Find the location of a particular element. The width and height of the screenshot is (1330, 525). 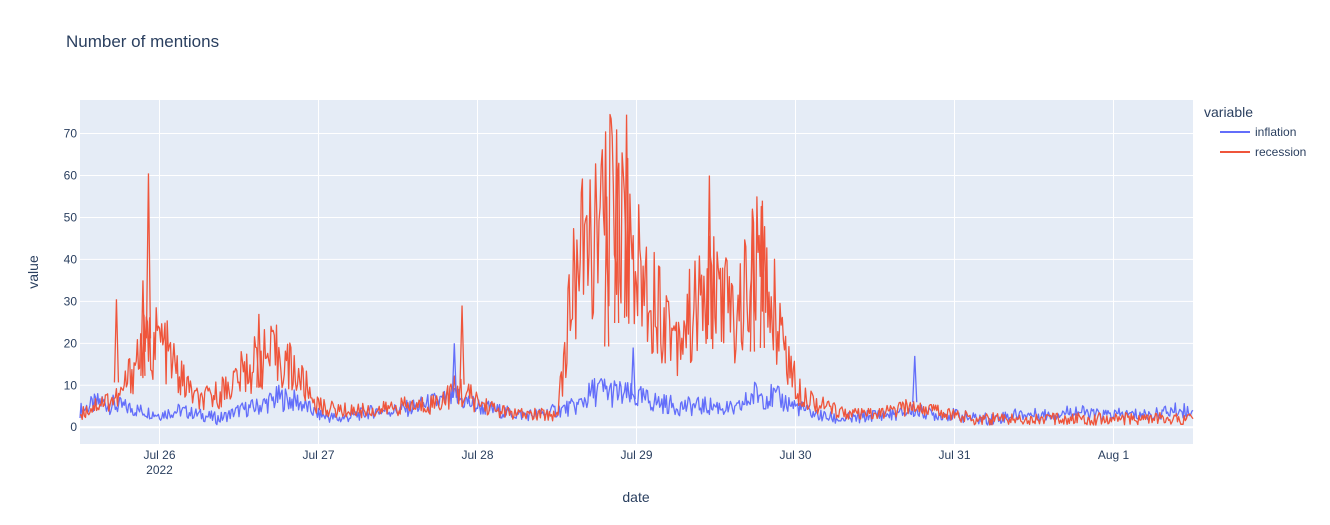

x-tick-label: Jul 26 is located at coordinates (159, 455).